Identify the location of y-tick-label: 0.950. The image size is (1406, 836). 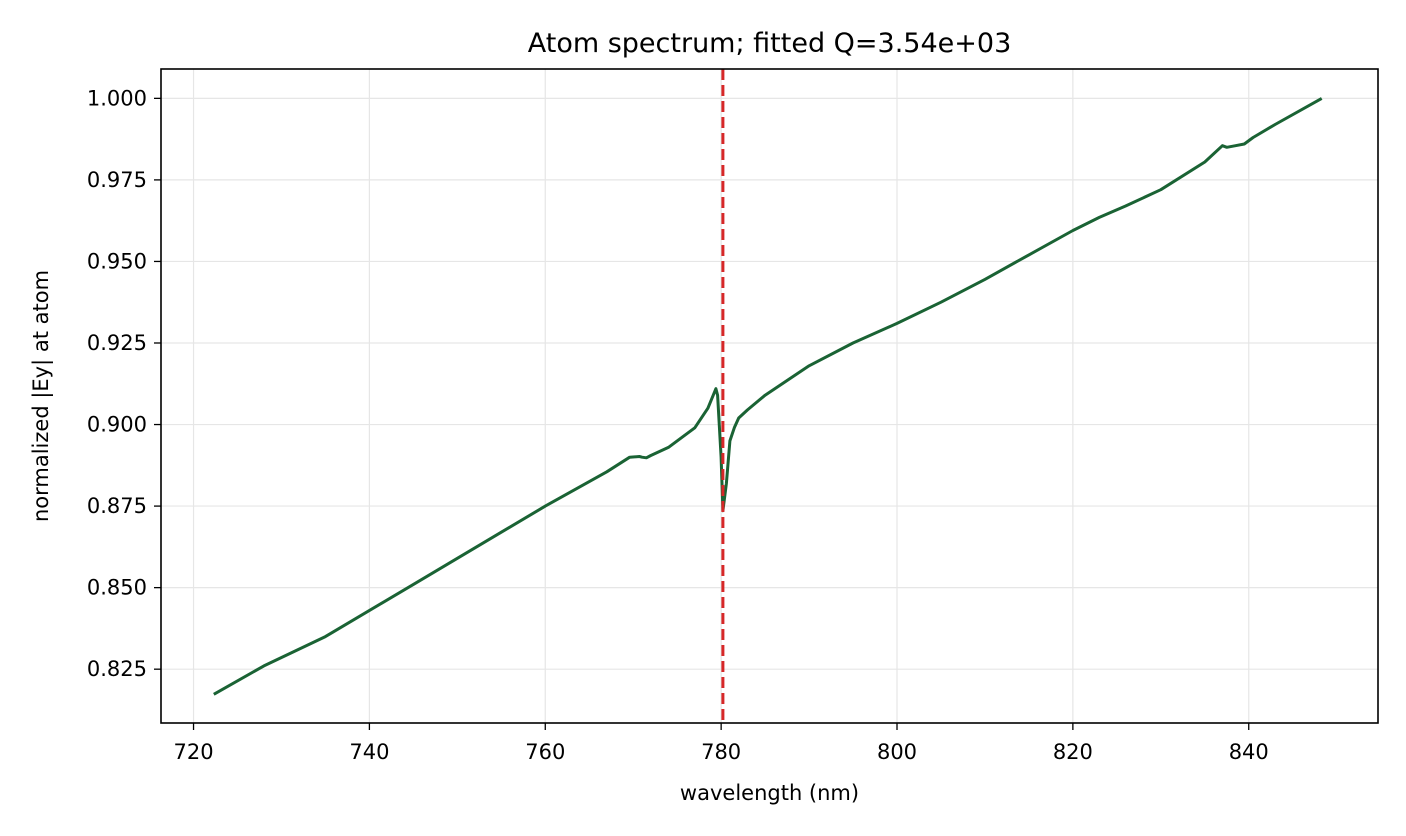
(117, 261).